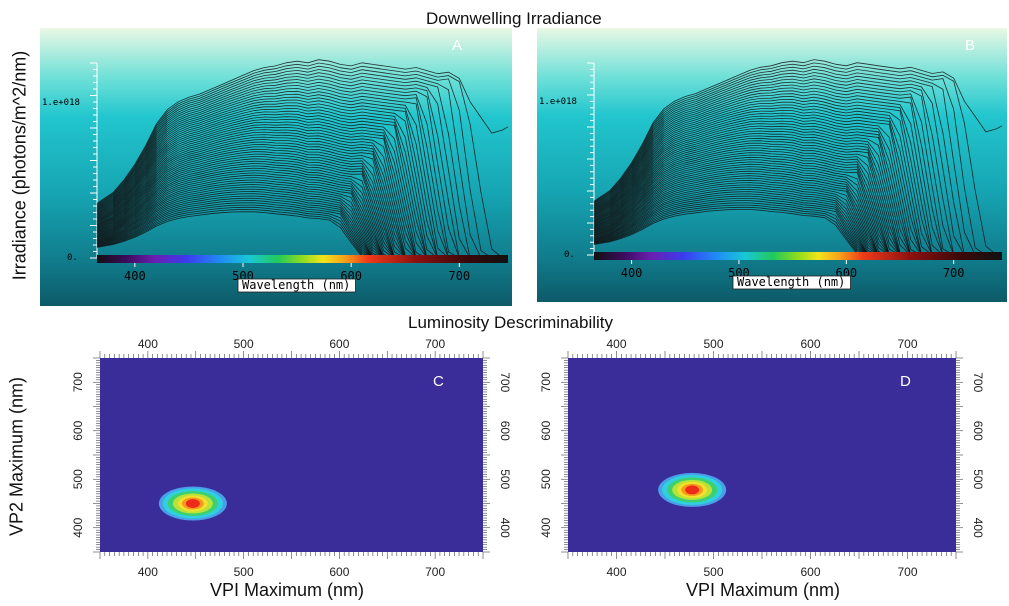  What do you see at coordinates (287, 590) in the screenshot?
I see `vpi-x-axis-label-c: VPI Maximum (nm)` at bounding box center [287, 590].